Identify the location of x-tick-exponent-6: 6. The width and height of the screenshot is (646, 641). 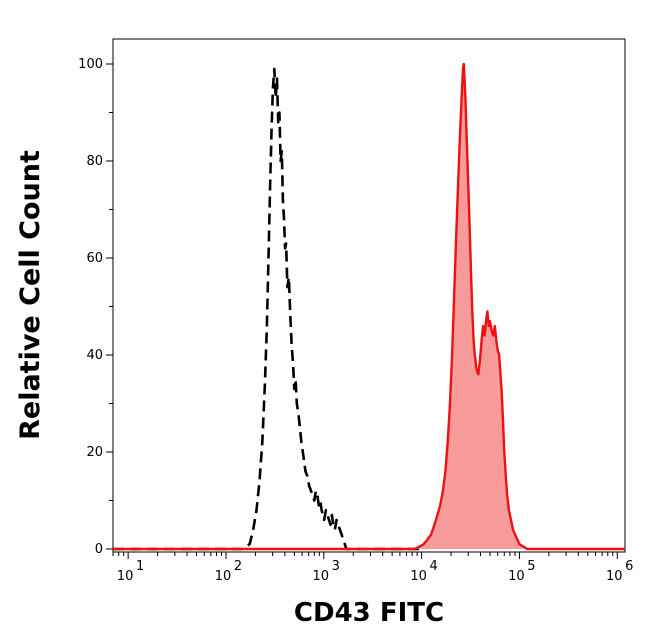
(629, 566).